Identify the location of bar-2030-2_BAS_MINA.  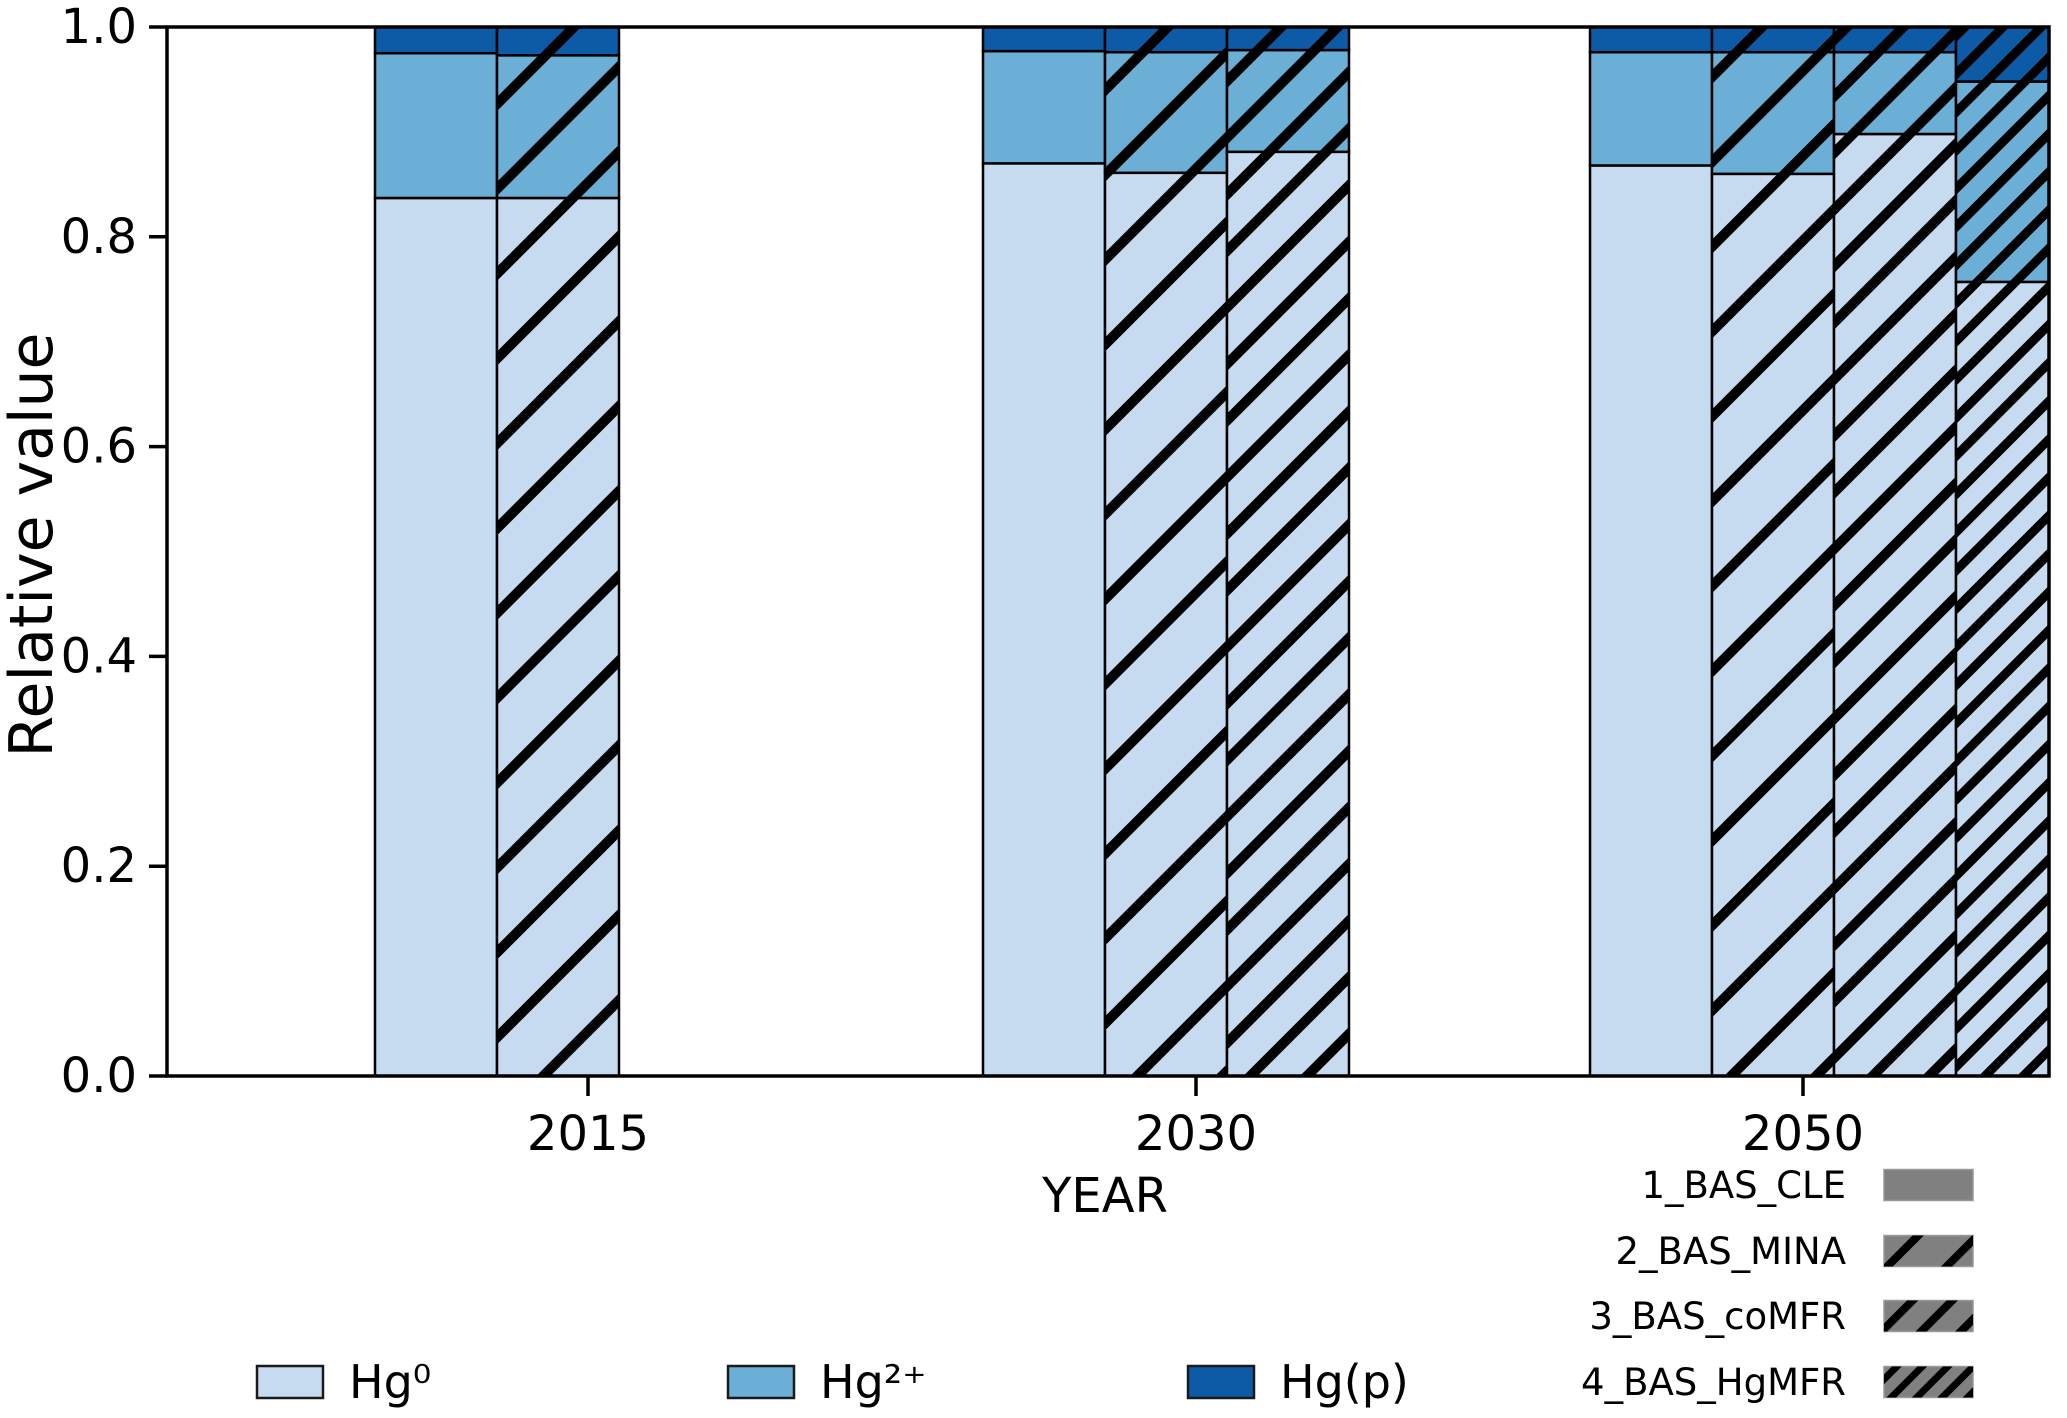
(1166, 551).